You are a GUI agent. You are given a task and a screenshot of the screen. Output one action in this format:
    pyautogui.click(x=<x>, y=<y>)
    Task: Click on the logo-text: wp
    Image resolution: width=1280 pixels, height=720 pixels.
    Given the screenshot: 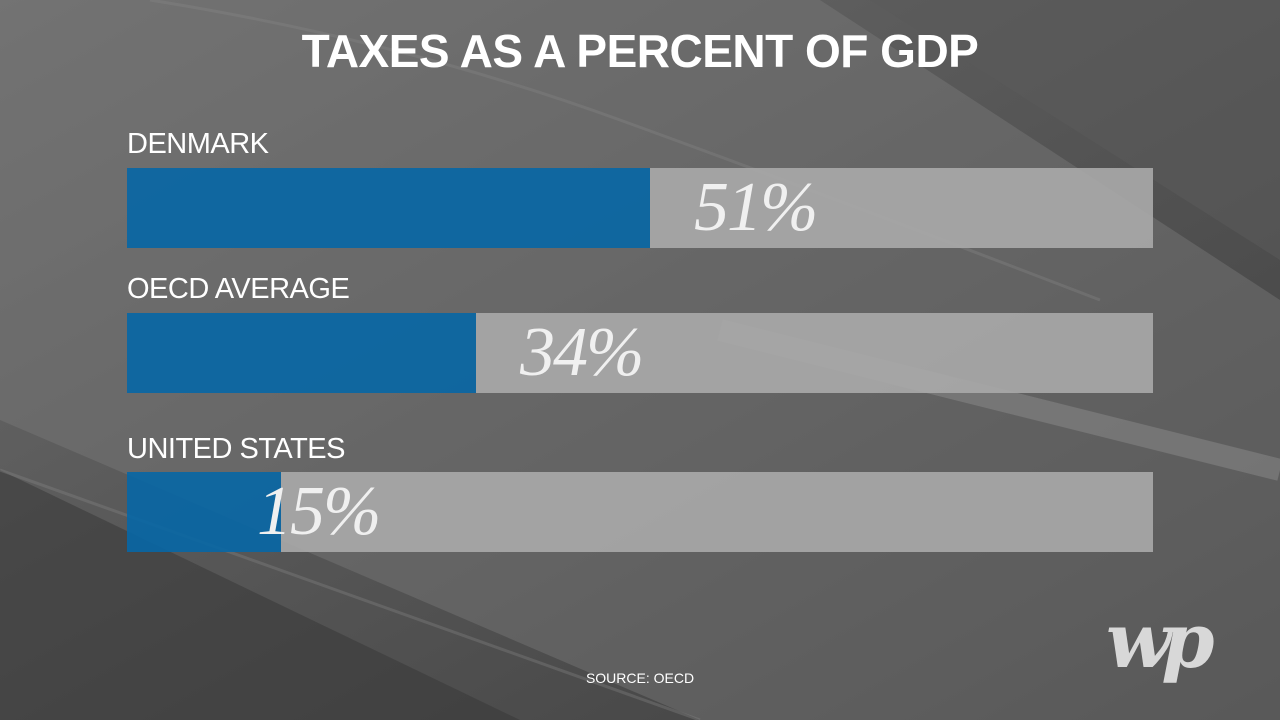 What is the action you would take?
    pyautogui.click(x=1160, y=640)
    